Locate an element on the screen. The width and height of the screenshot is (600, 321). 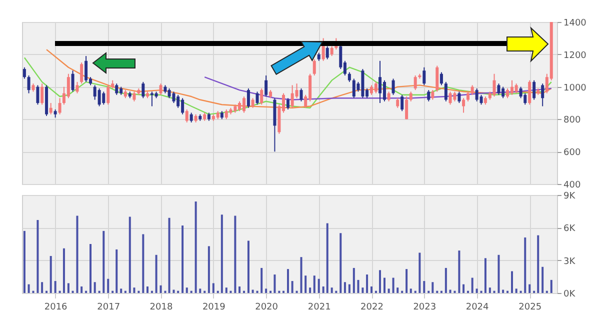
y-tick-label: 1400 is located at coordinates (575, 23).